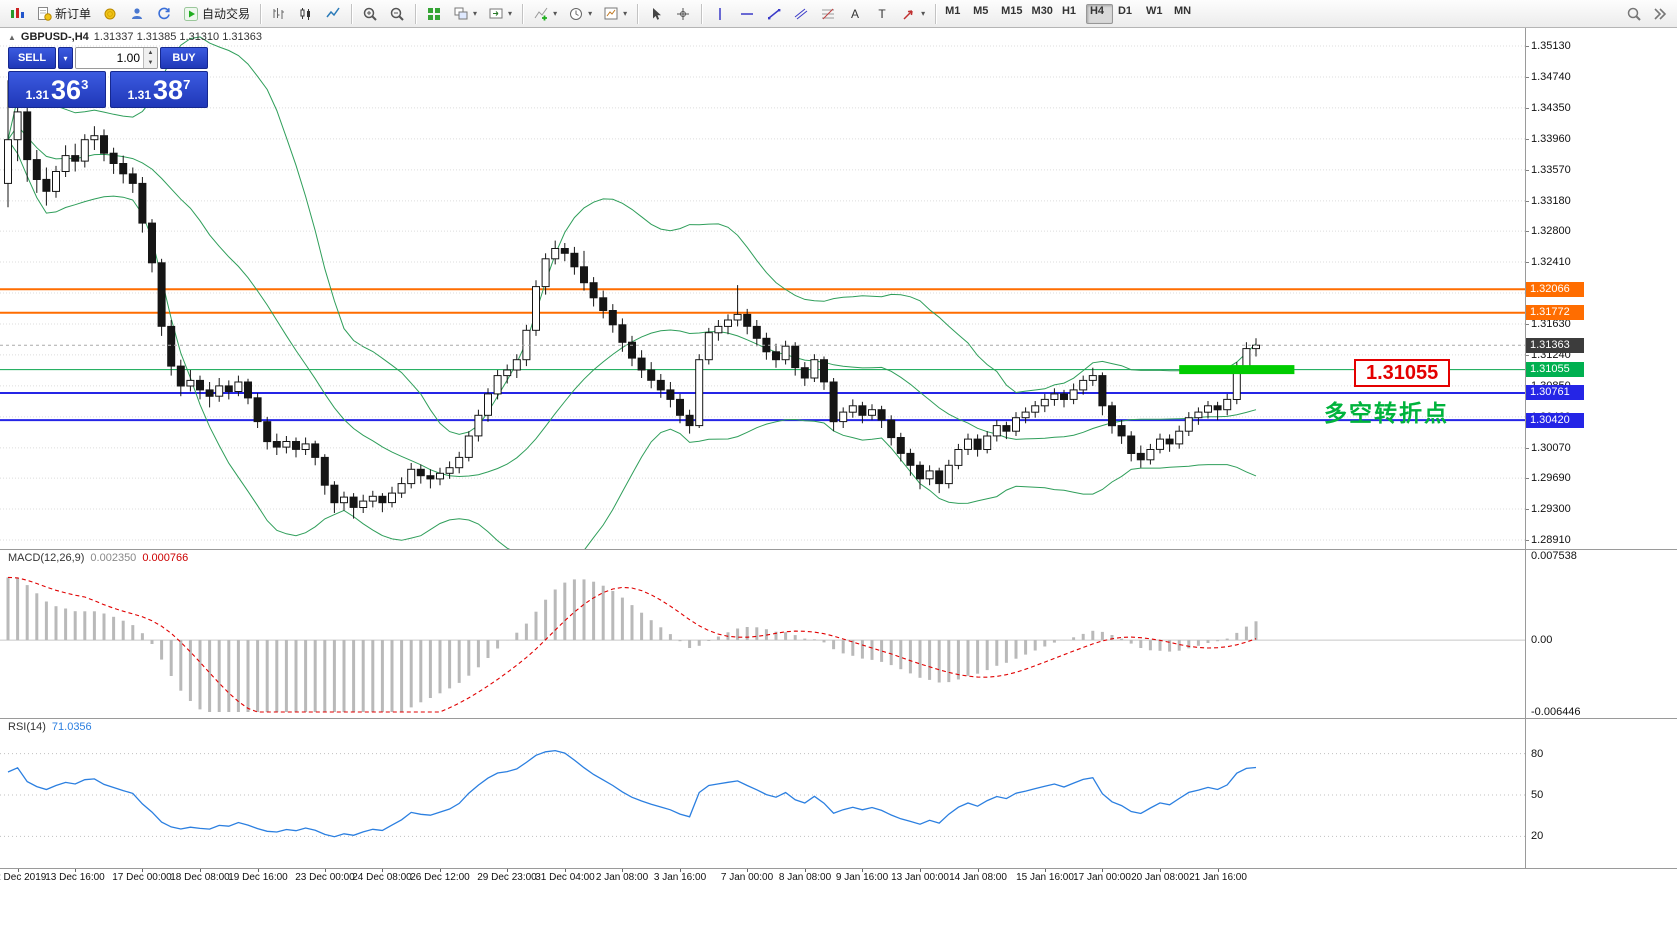 The height and width of the screenshot is (949, 1677). I want to click on bar-chart-icon, so click(279, 14).